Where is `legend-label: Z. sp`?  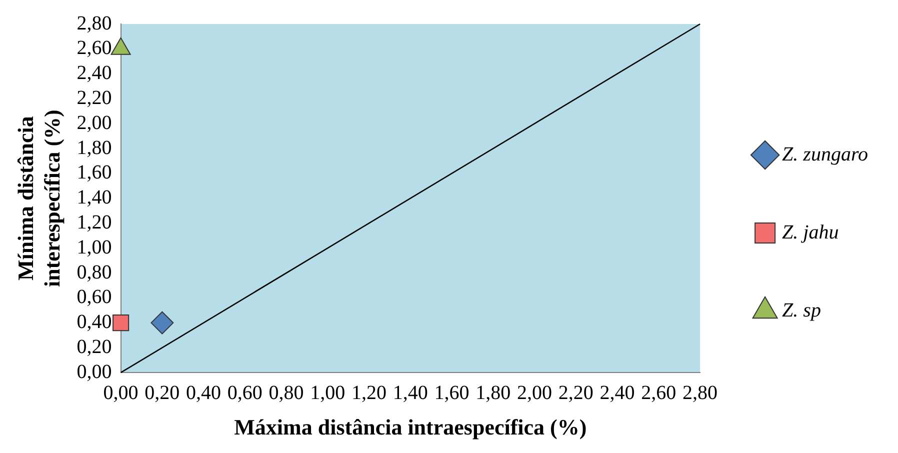
legend-label: Z. sp is located at coordinates (801, 310).